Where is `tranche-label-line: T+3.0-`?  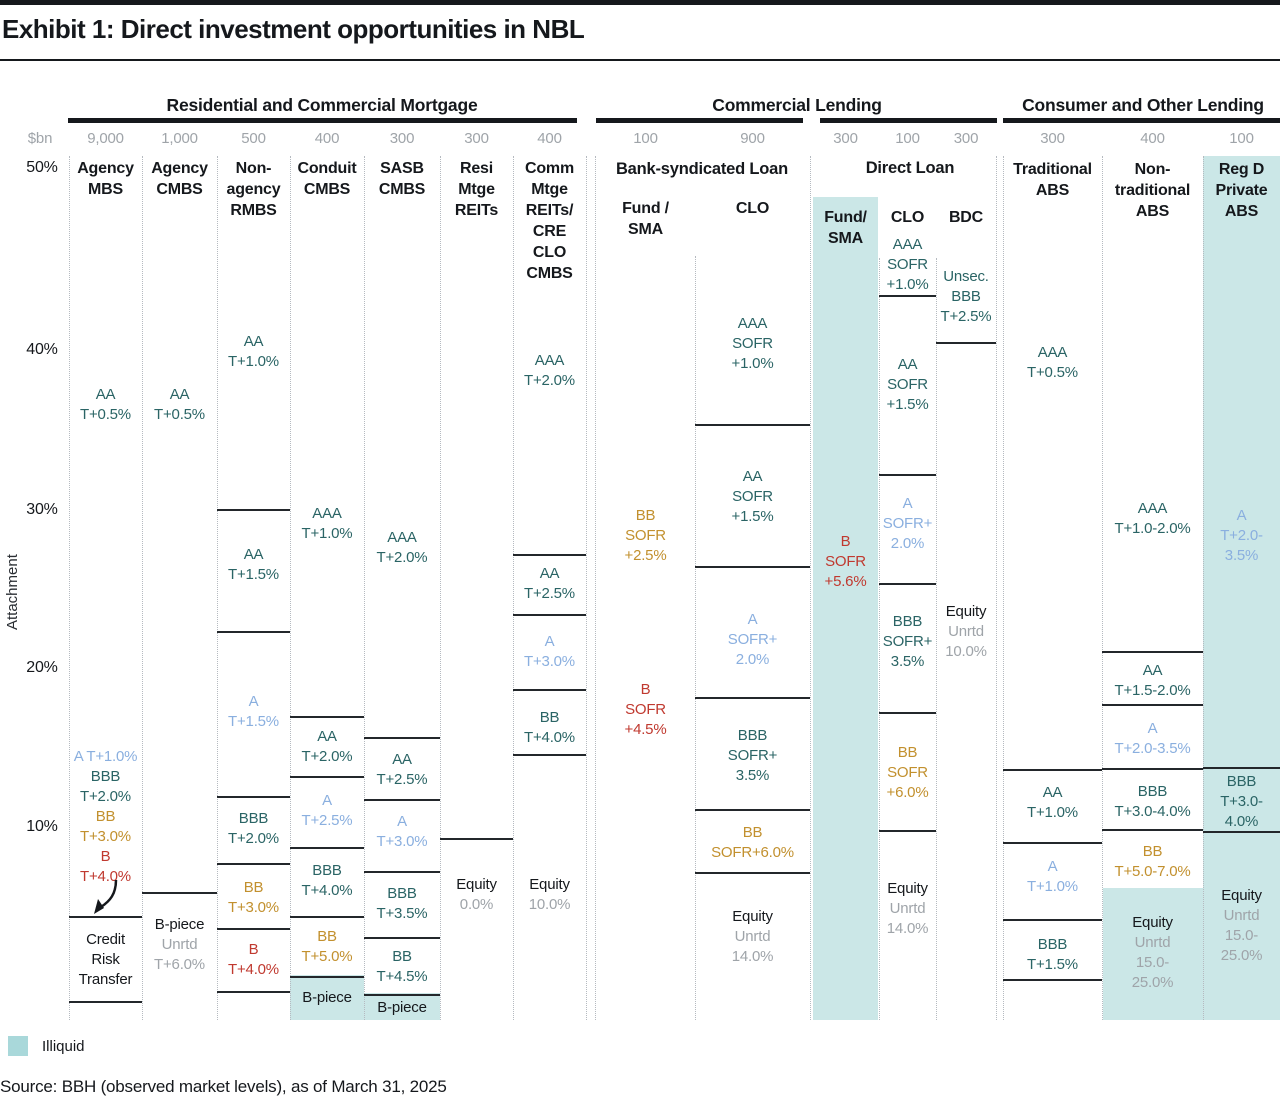 tranche-label-line: T+3.0- is located at coordinates (1241, 801).